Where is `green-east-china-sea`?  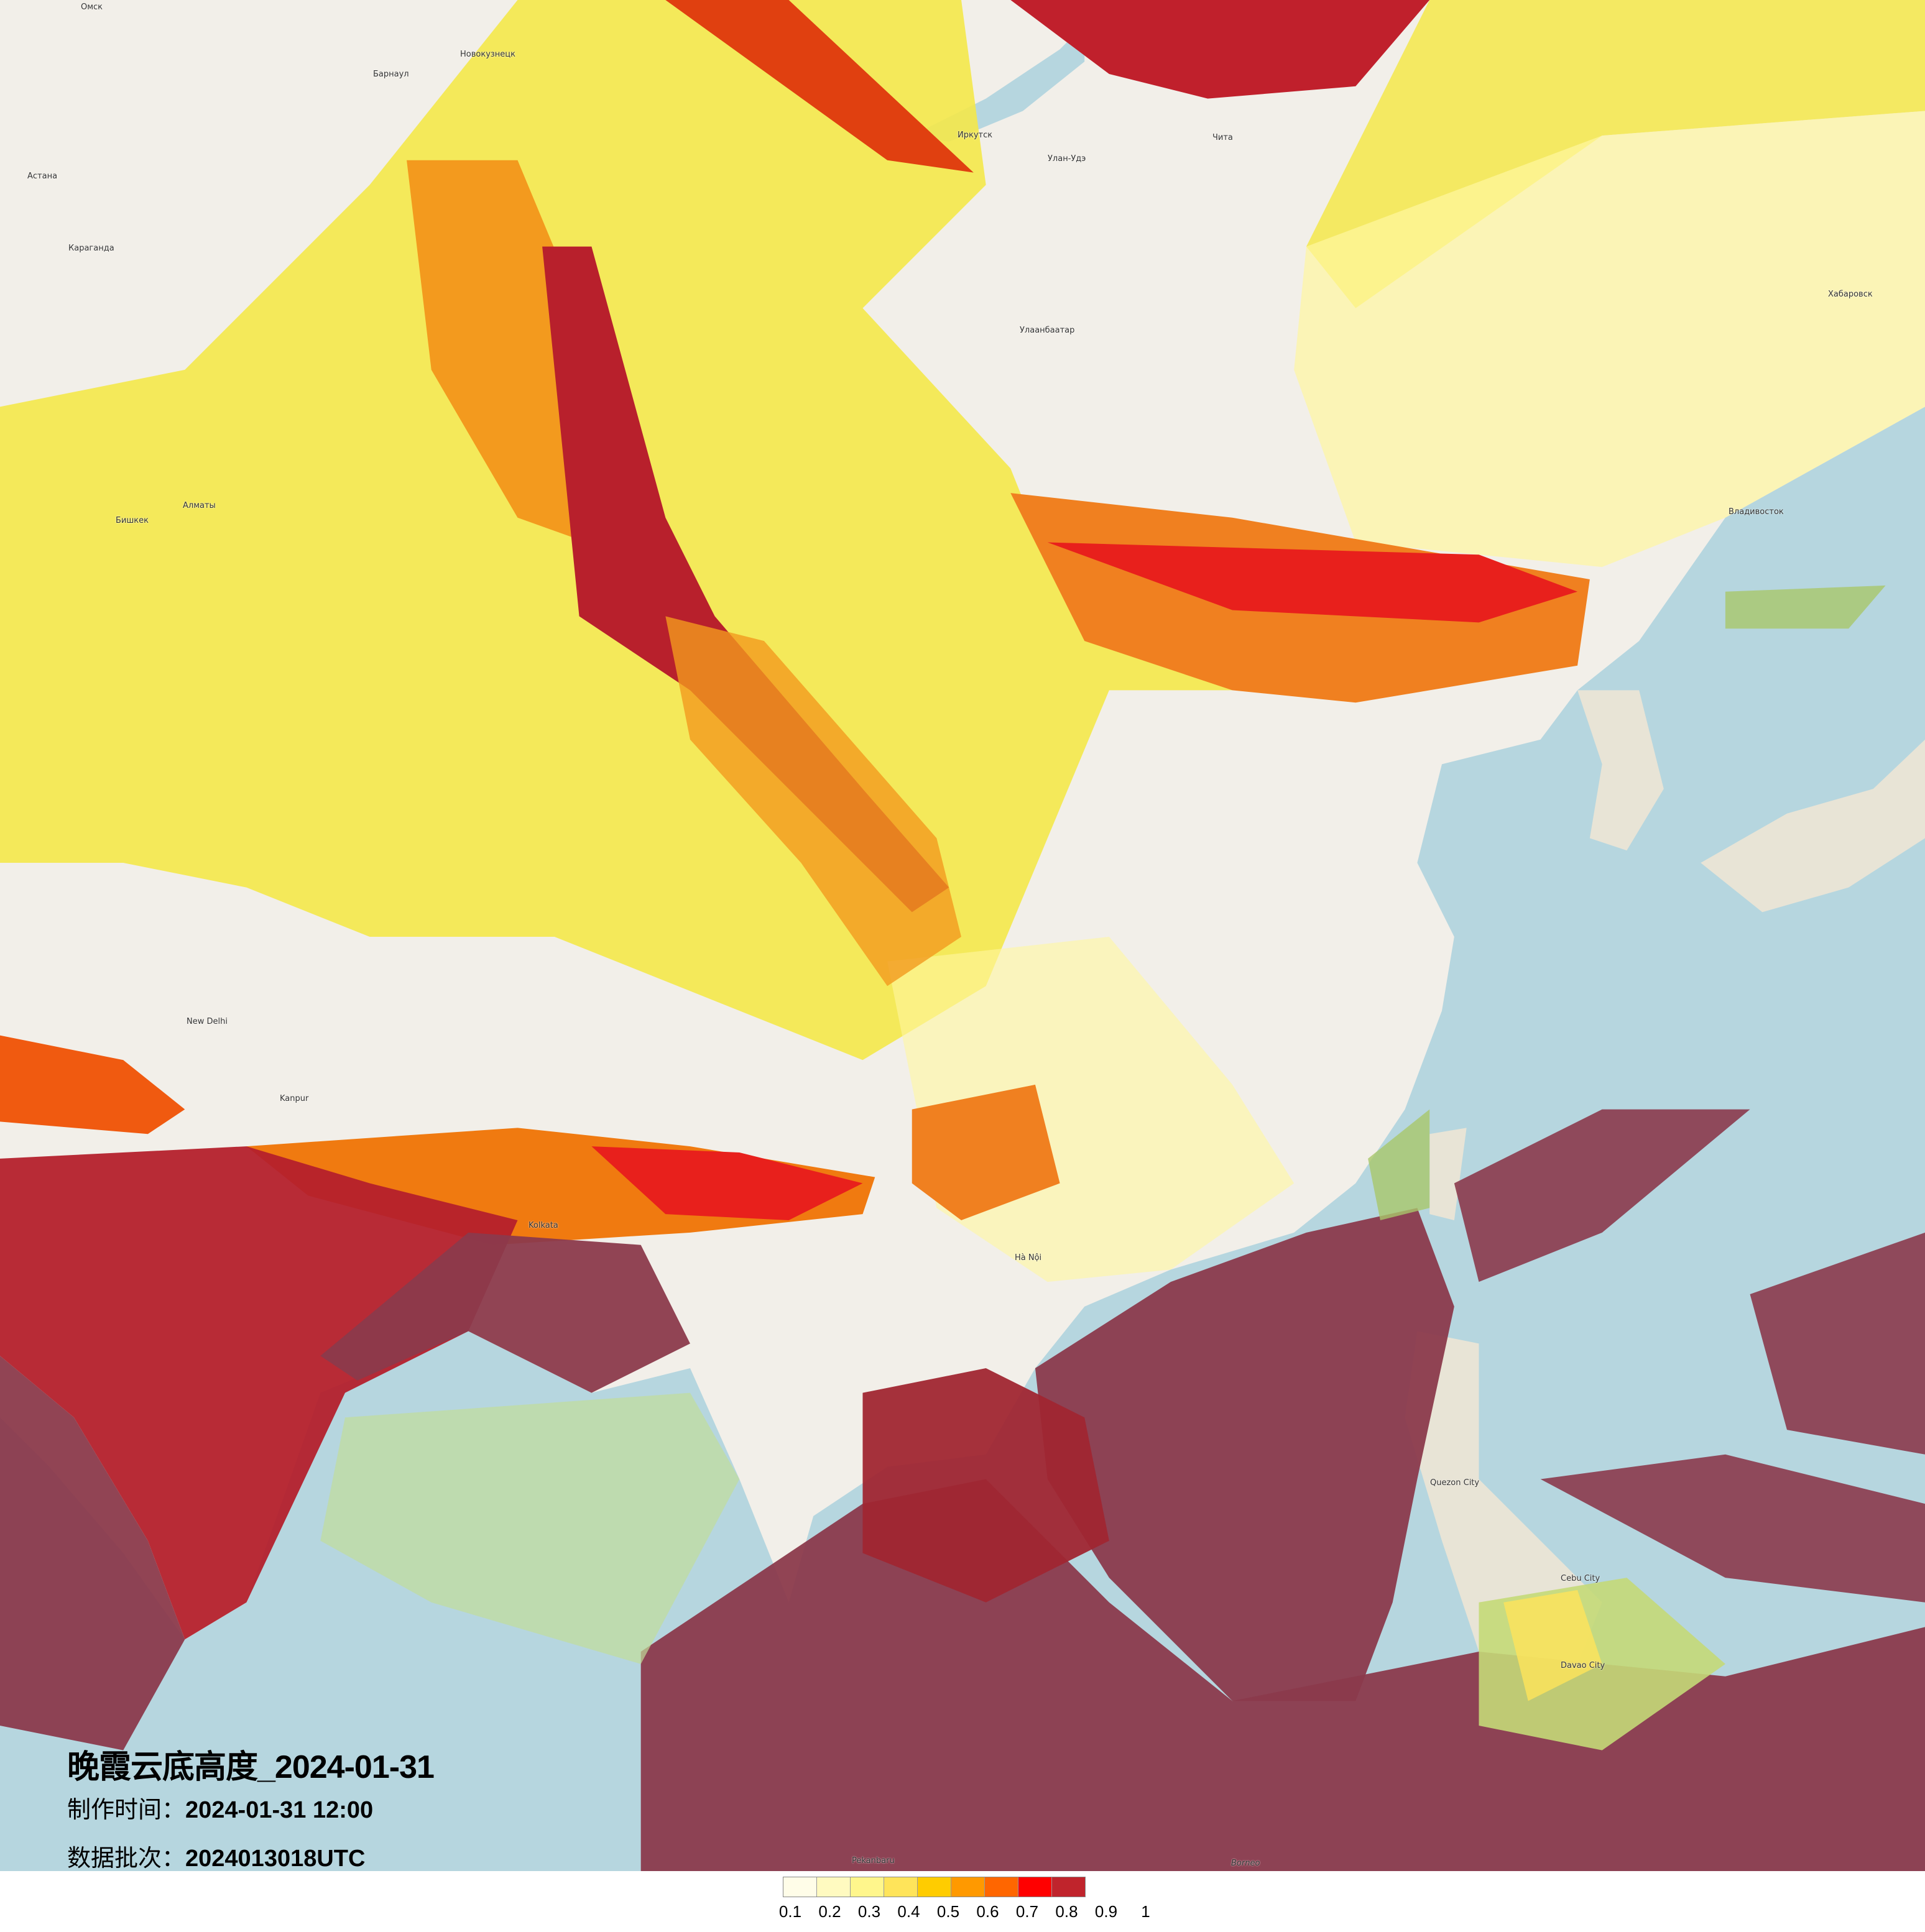
green-east-china-sea is located at coordinates (1627, 903).